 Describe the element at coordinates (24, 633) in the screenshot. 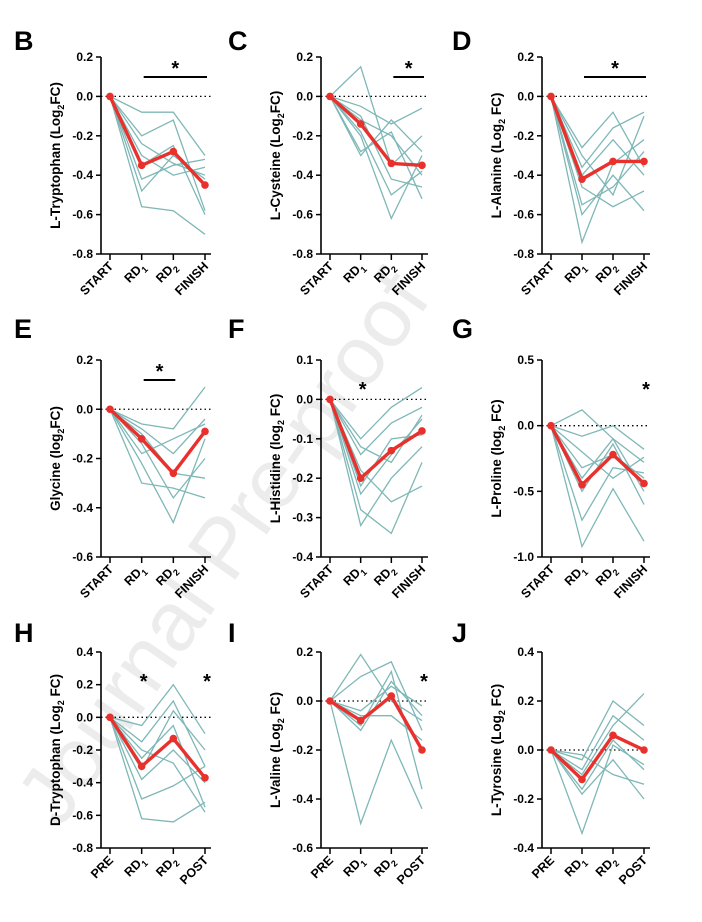

I see `panel-letter: H` at that location.